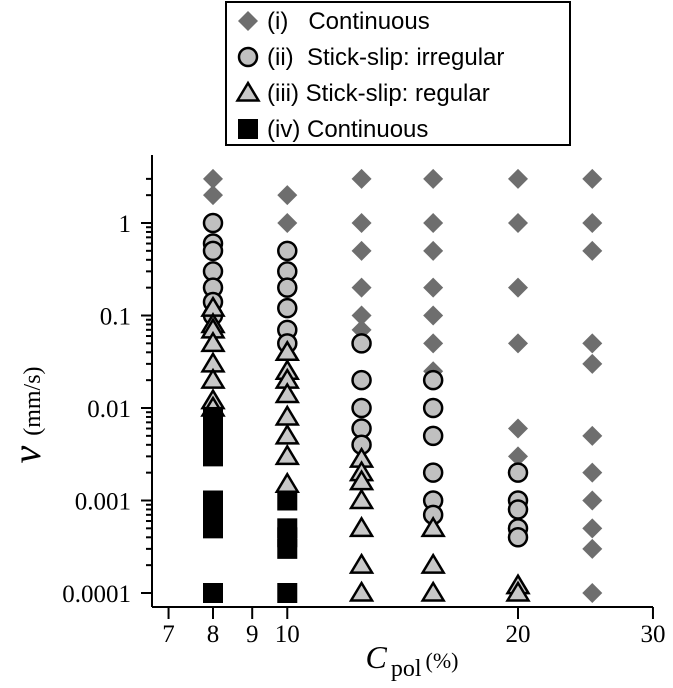 The width and height of the screenshot is (673, 688). Describe the element at coordinates (406, 669) in the screenshot. I see `x-axis-subscript: pol` at that location.